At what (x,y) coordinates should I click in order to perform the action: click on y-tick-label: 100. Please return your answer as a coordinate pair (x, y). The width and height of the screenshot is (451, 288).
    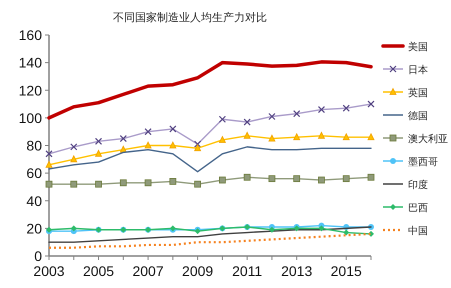
    Looking at the image, I should click on (30, 118).